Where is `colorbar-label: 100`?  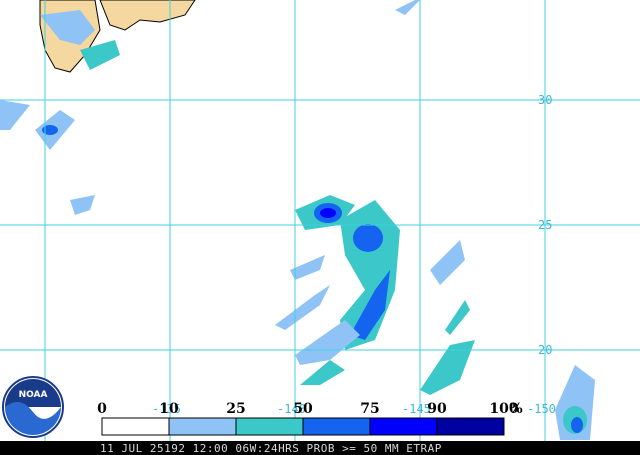
colorbar-label: 100 is located at coordinates (503, 409).